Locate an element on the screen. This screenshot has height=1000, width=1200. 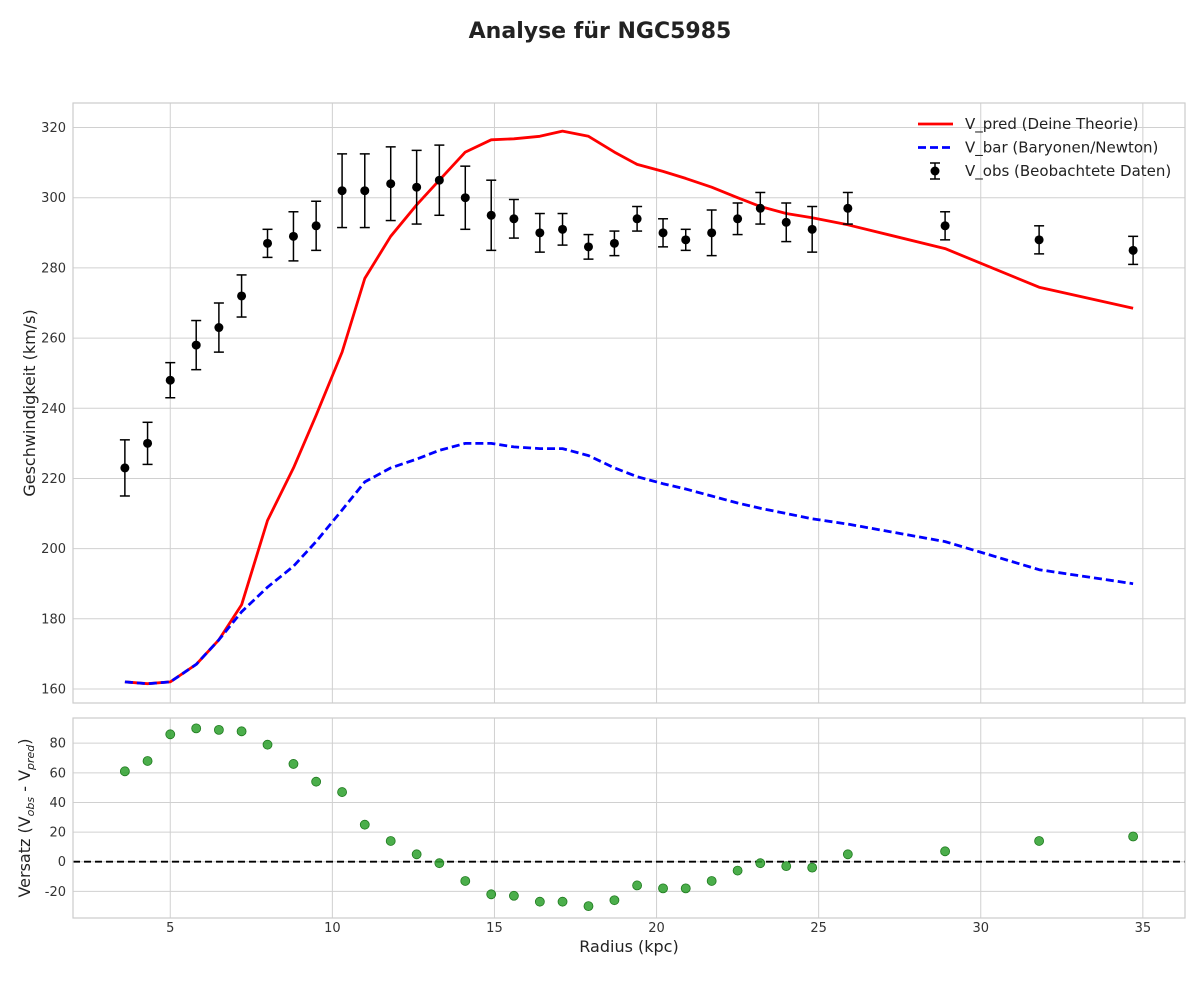
y-tick-label: 300 is located at coordinates (53, 198).